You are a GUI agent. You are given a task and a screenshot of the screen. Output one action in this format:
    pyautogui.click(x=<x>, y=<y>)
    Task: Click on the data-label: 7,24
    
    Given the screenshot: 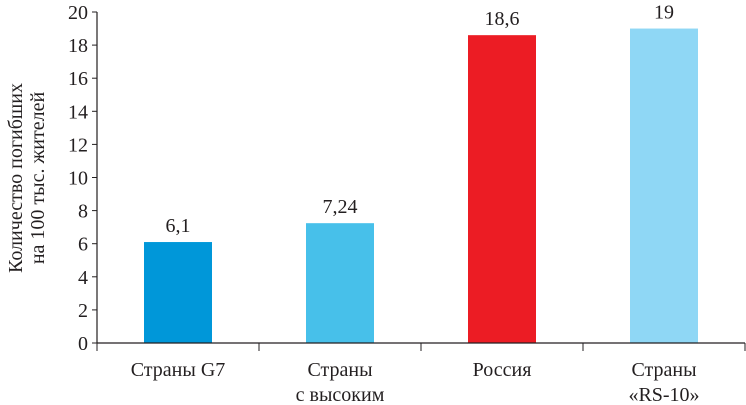 What is the action you would take?
    pyautogui.click(x=340, y=207)
    